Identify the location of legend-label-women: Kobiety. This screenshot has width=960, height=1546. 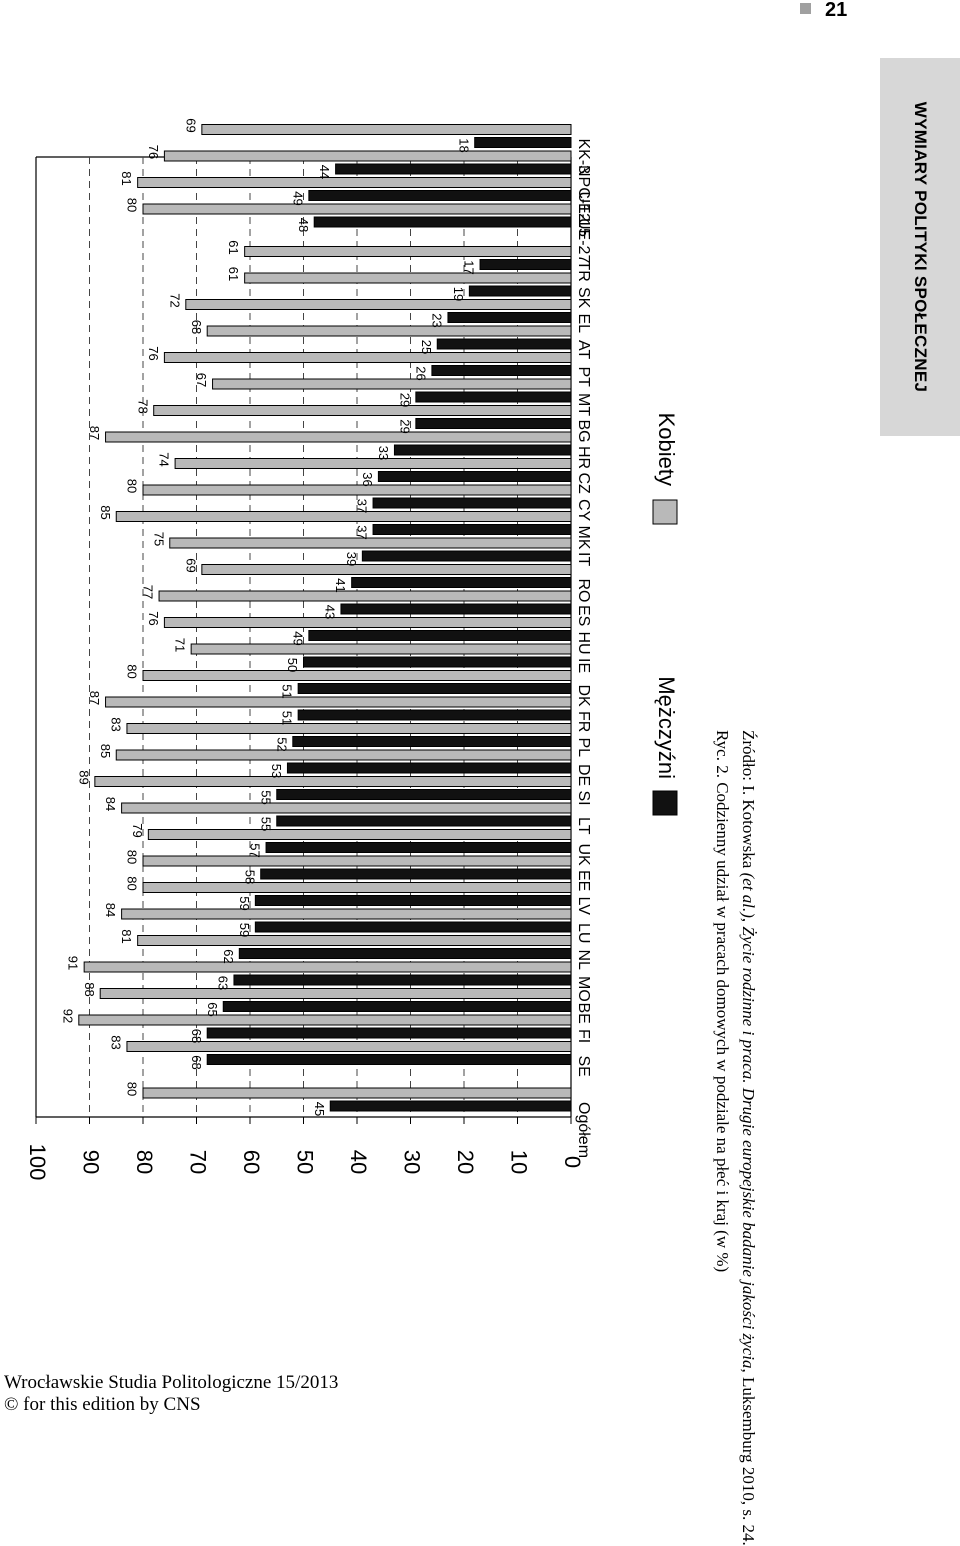
(666, 449).